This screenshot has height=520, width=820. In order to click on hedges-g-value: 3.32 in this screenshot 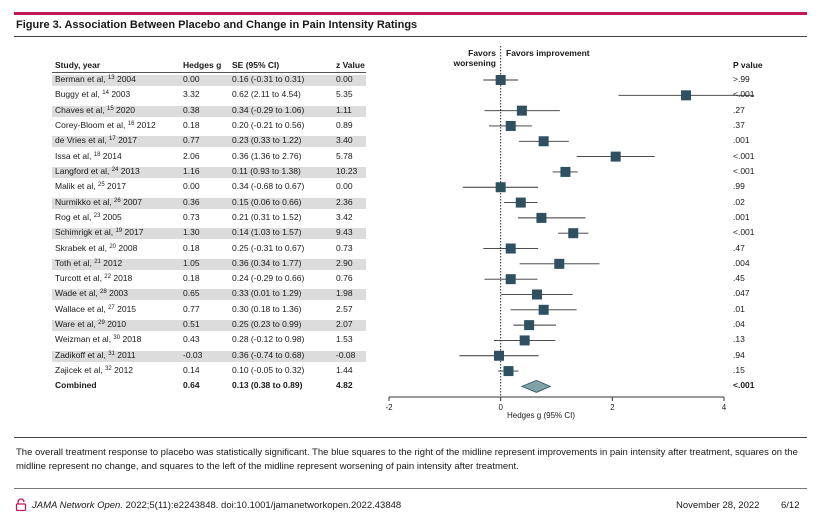, I will do `click(191, 94)`.